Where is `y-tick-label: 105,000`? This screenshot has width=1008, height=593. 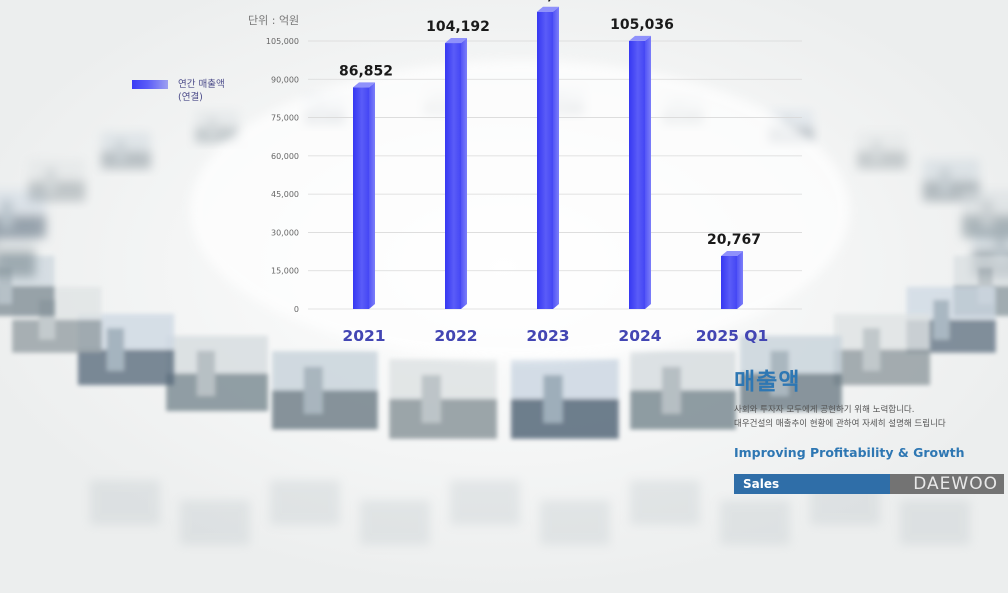
y-tick-label: 105,000 is located at coordinates (282, 41).